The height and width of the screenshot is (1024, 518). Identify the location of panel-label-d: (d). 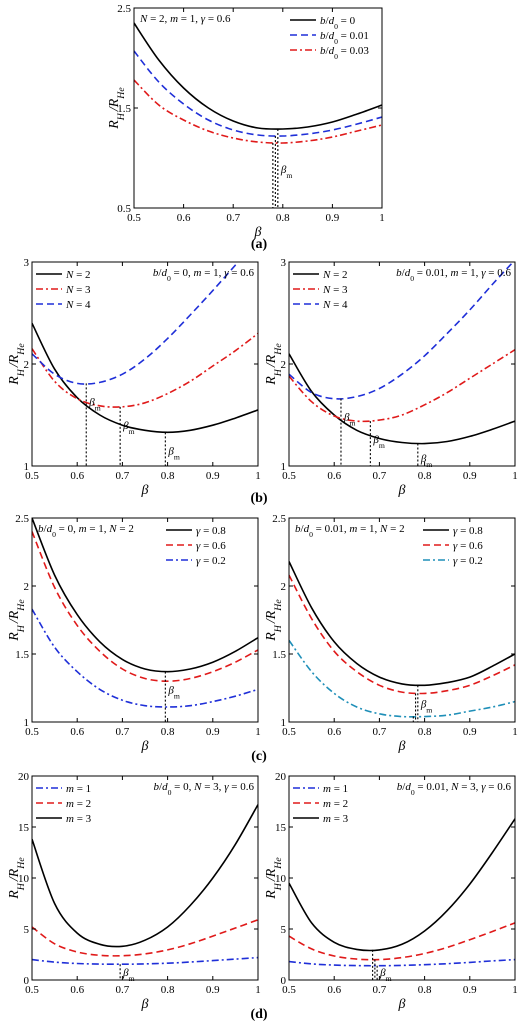
(258, 1014).